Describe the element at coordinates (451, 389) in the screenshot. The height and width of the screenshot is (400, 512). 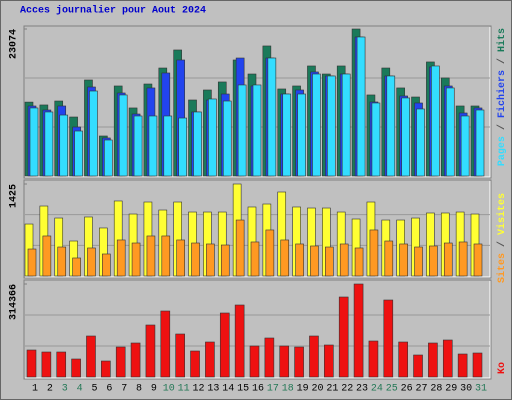
I see `x-tick-label: 29` at that location.